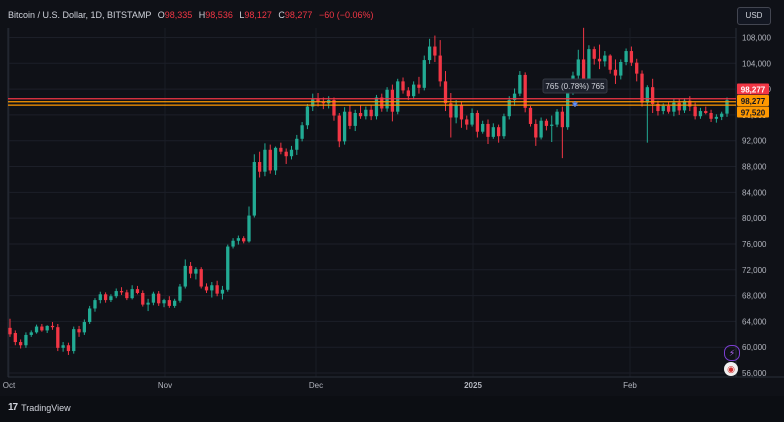 This screenshot has width=784, height=422. What do you see at coordinates (202, 15) in the screenshot?
I see `high-label: H` at bounding box center [202, 15].